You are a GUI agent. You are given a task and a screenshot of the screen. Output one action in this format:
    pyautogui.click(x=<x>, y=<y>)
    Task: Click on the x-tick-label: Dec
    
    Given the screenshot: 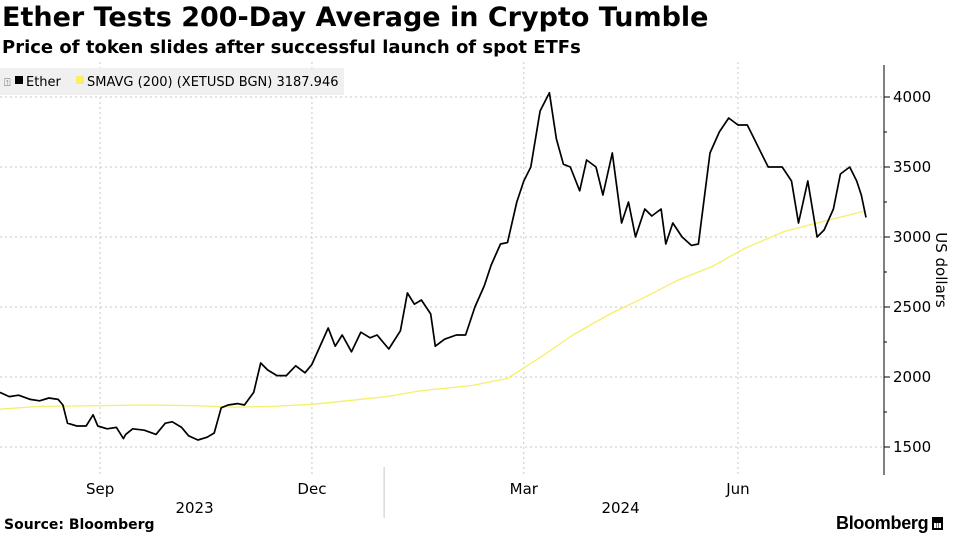 What is the action you would take?
    pyautogui.click(x=311, y=489)
    